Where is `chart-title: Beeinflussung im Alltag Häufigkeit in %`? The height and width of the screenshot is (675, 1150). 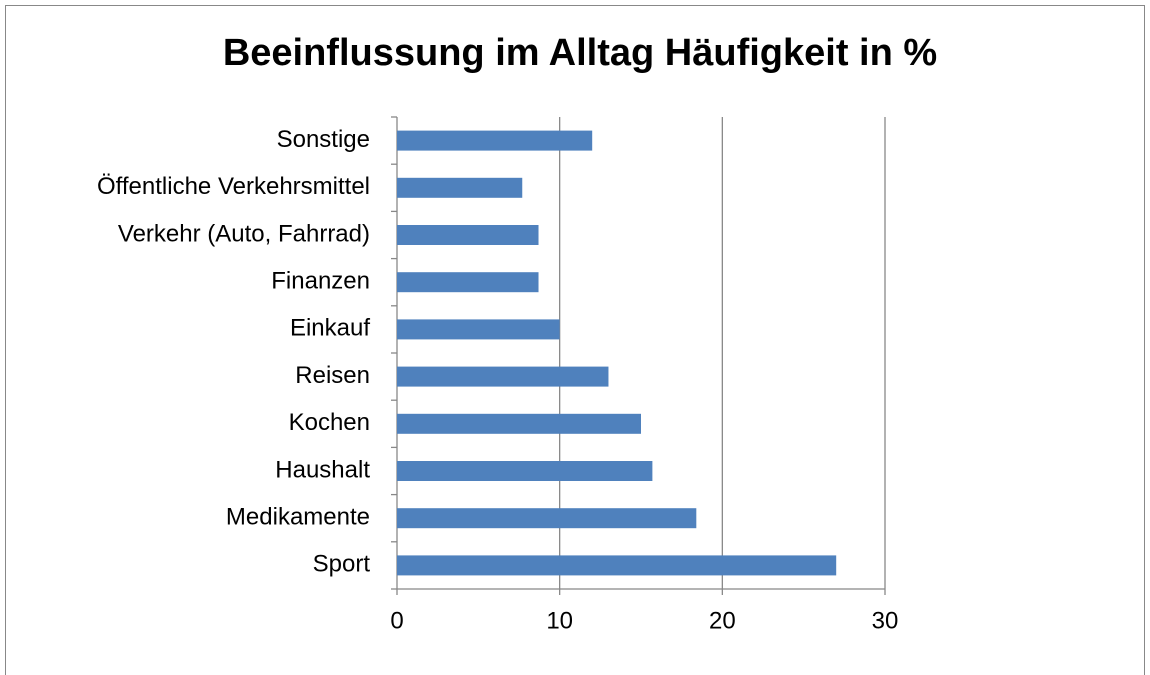 chart-title: Beeinflussung im Alltag Häufigkeit in % is located at coordinates (580, 53).